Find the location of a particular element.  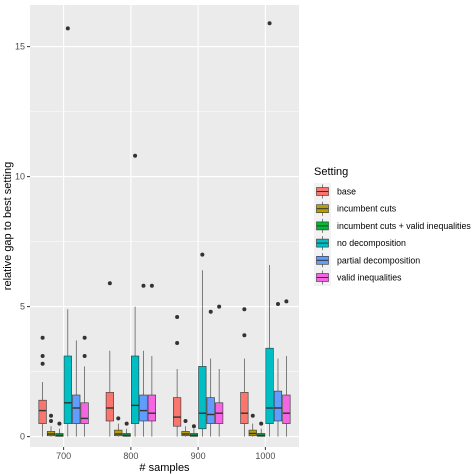

x-tick-label: 1000 is located at coordinates (265, 456).